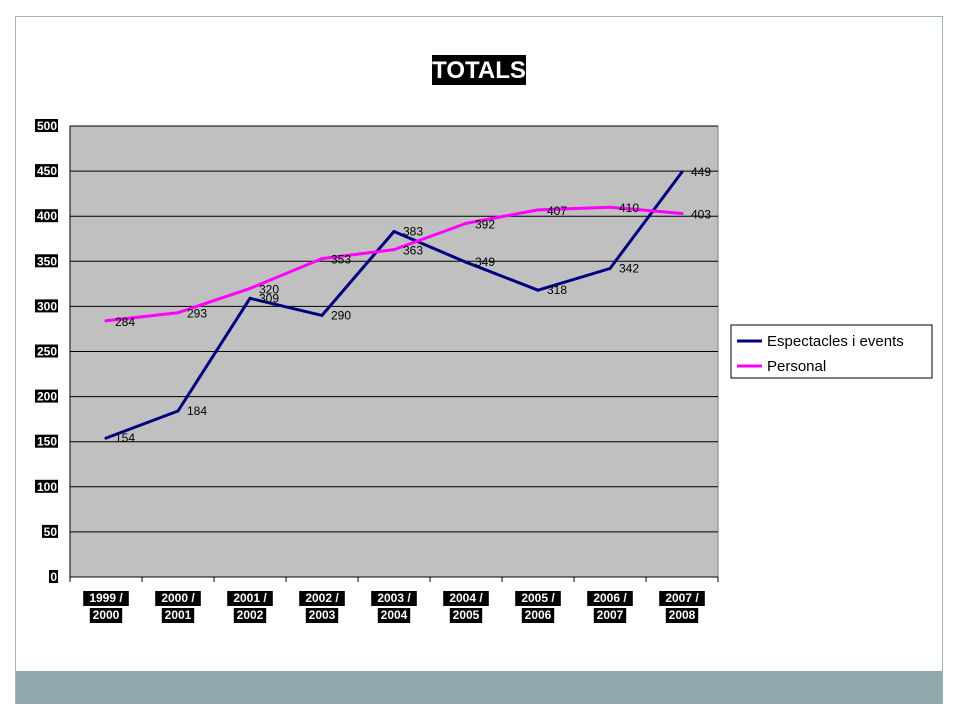 The image size is (960, 720). What do you see at coordinates (466, 607) in the screenshot?
I see `x-tick: 2004 / 2005` at bounding box center [466, 607].